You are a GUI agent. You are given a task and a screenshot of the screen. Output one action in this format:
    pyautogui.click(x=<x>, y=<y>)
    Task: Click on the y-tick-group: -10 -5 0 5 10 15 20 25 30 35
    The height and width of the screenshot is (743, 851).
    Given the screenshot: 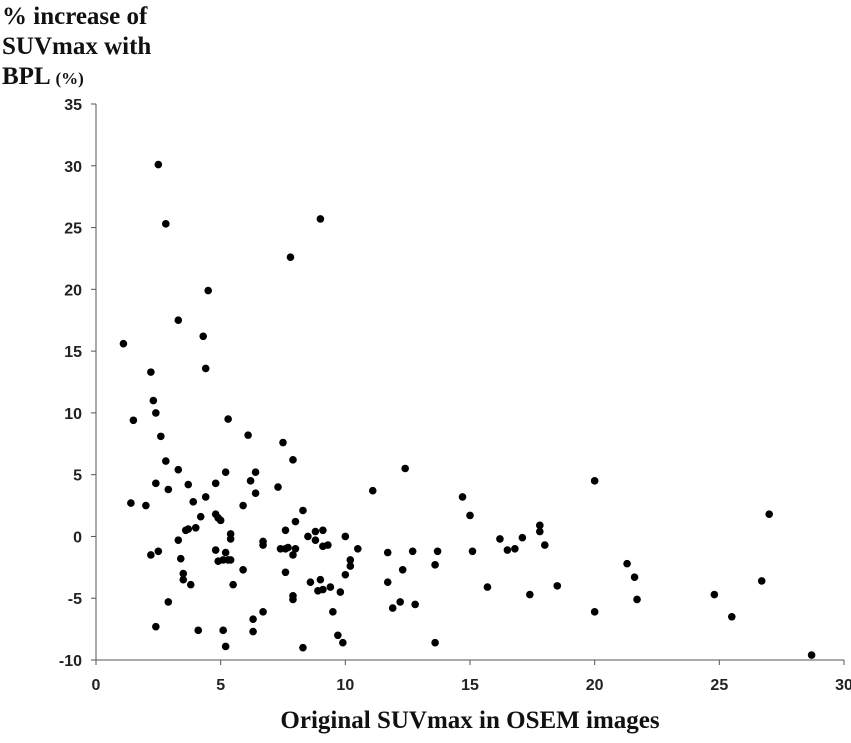 What is the action you would take?
    pyautogui.click(x=77, y=383)
    